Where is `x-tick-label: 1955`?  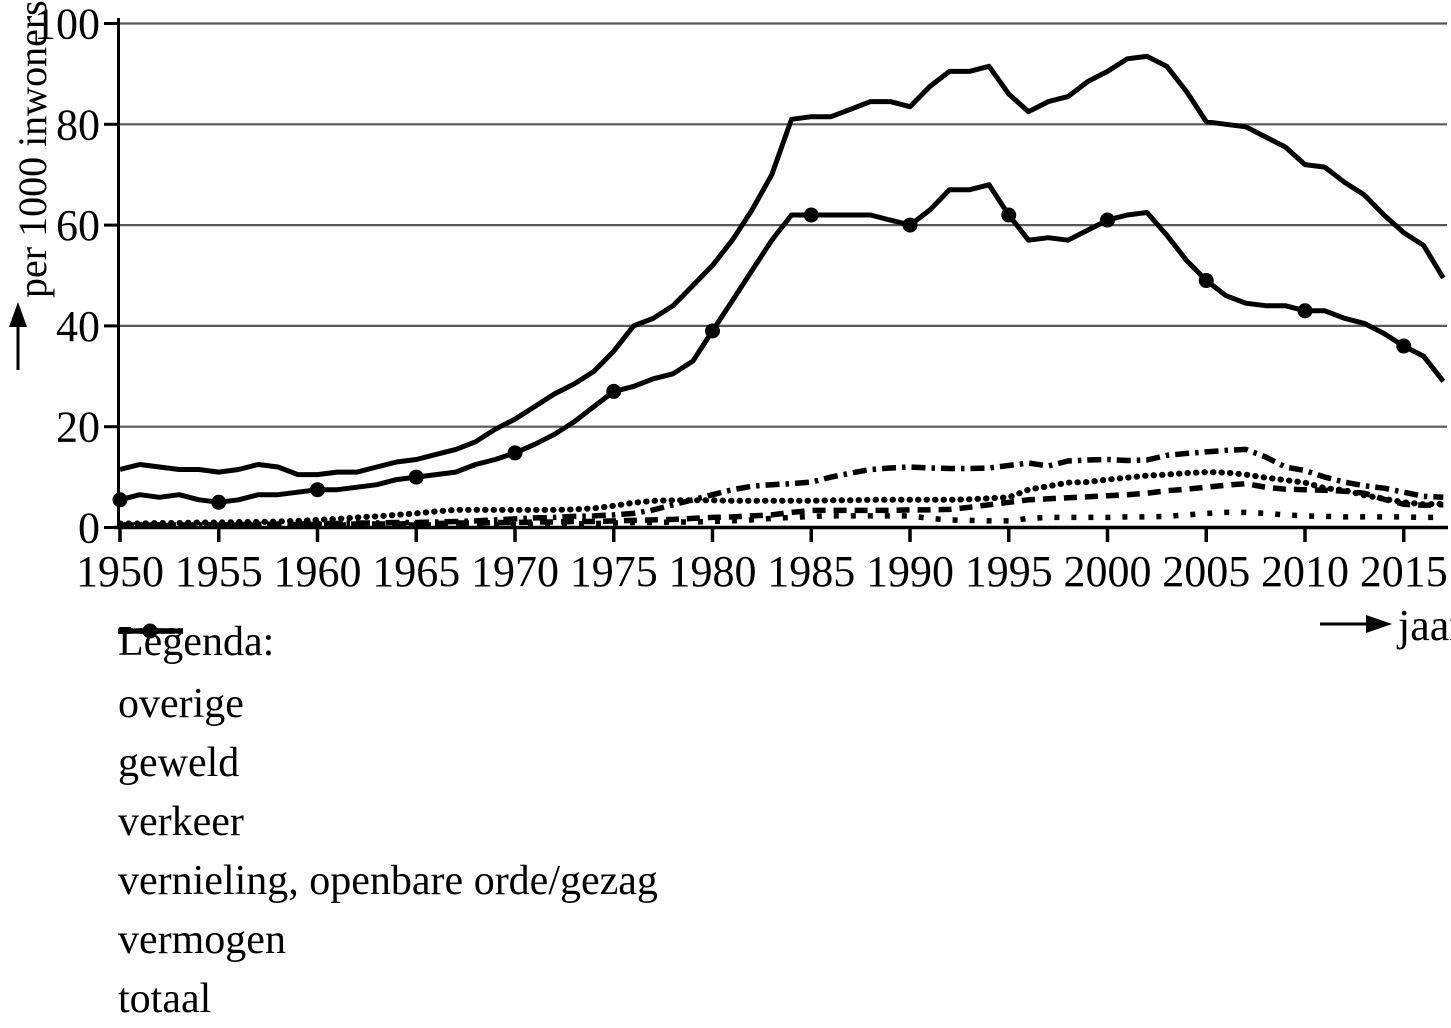 x-tick-label: 1955 is located at coordinates (219, 571).